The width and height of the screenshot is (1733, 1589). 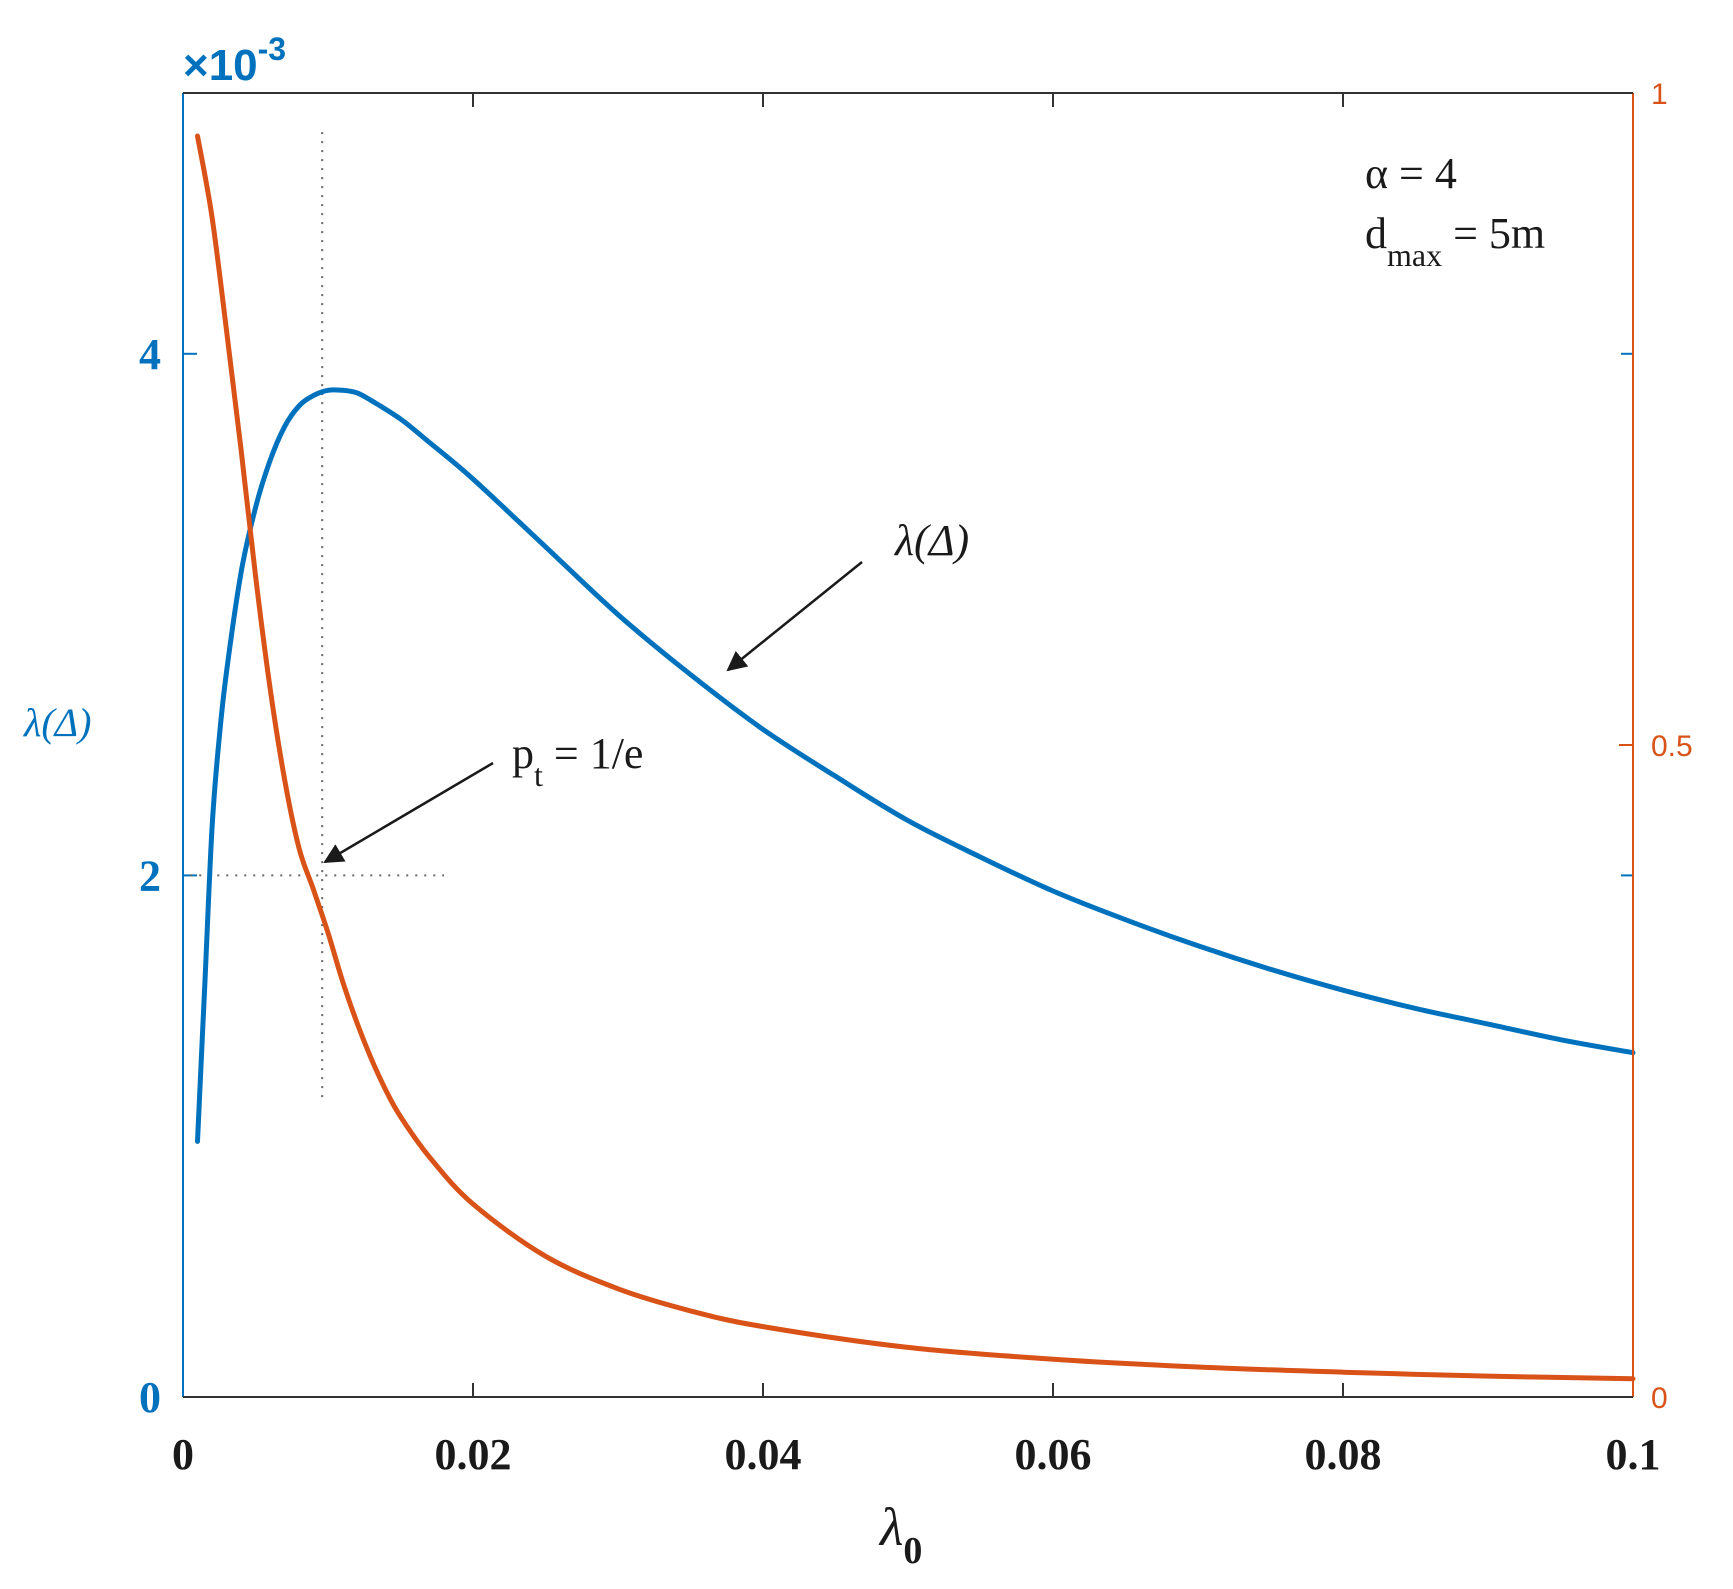 What do you see at coordinates (538, 775) in the screenshot?
I see `pt-subscript: t` at bounding box center [538, 775].